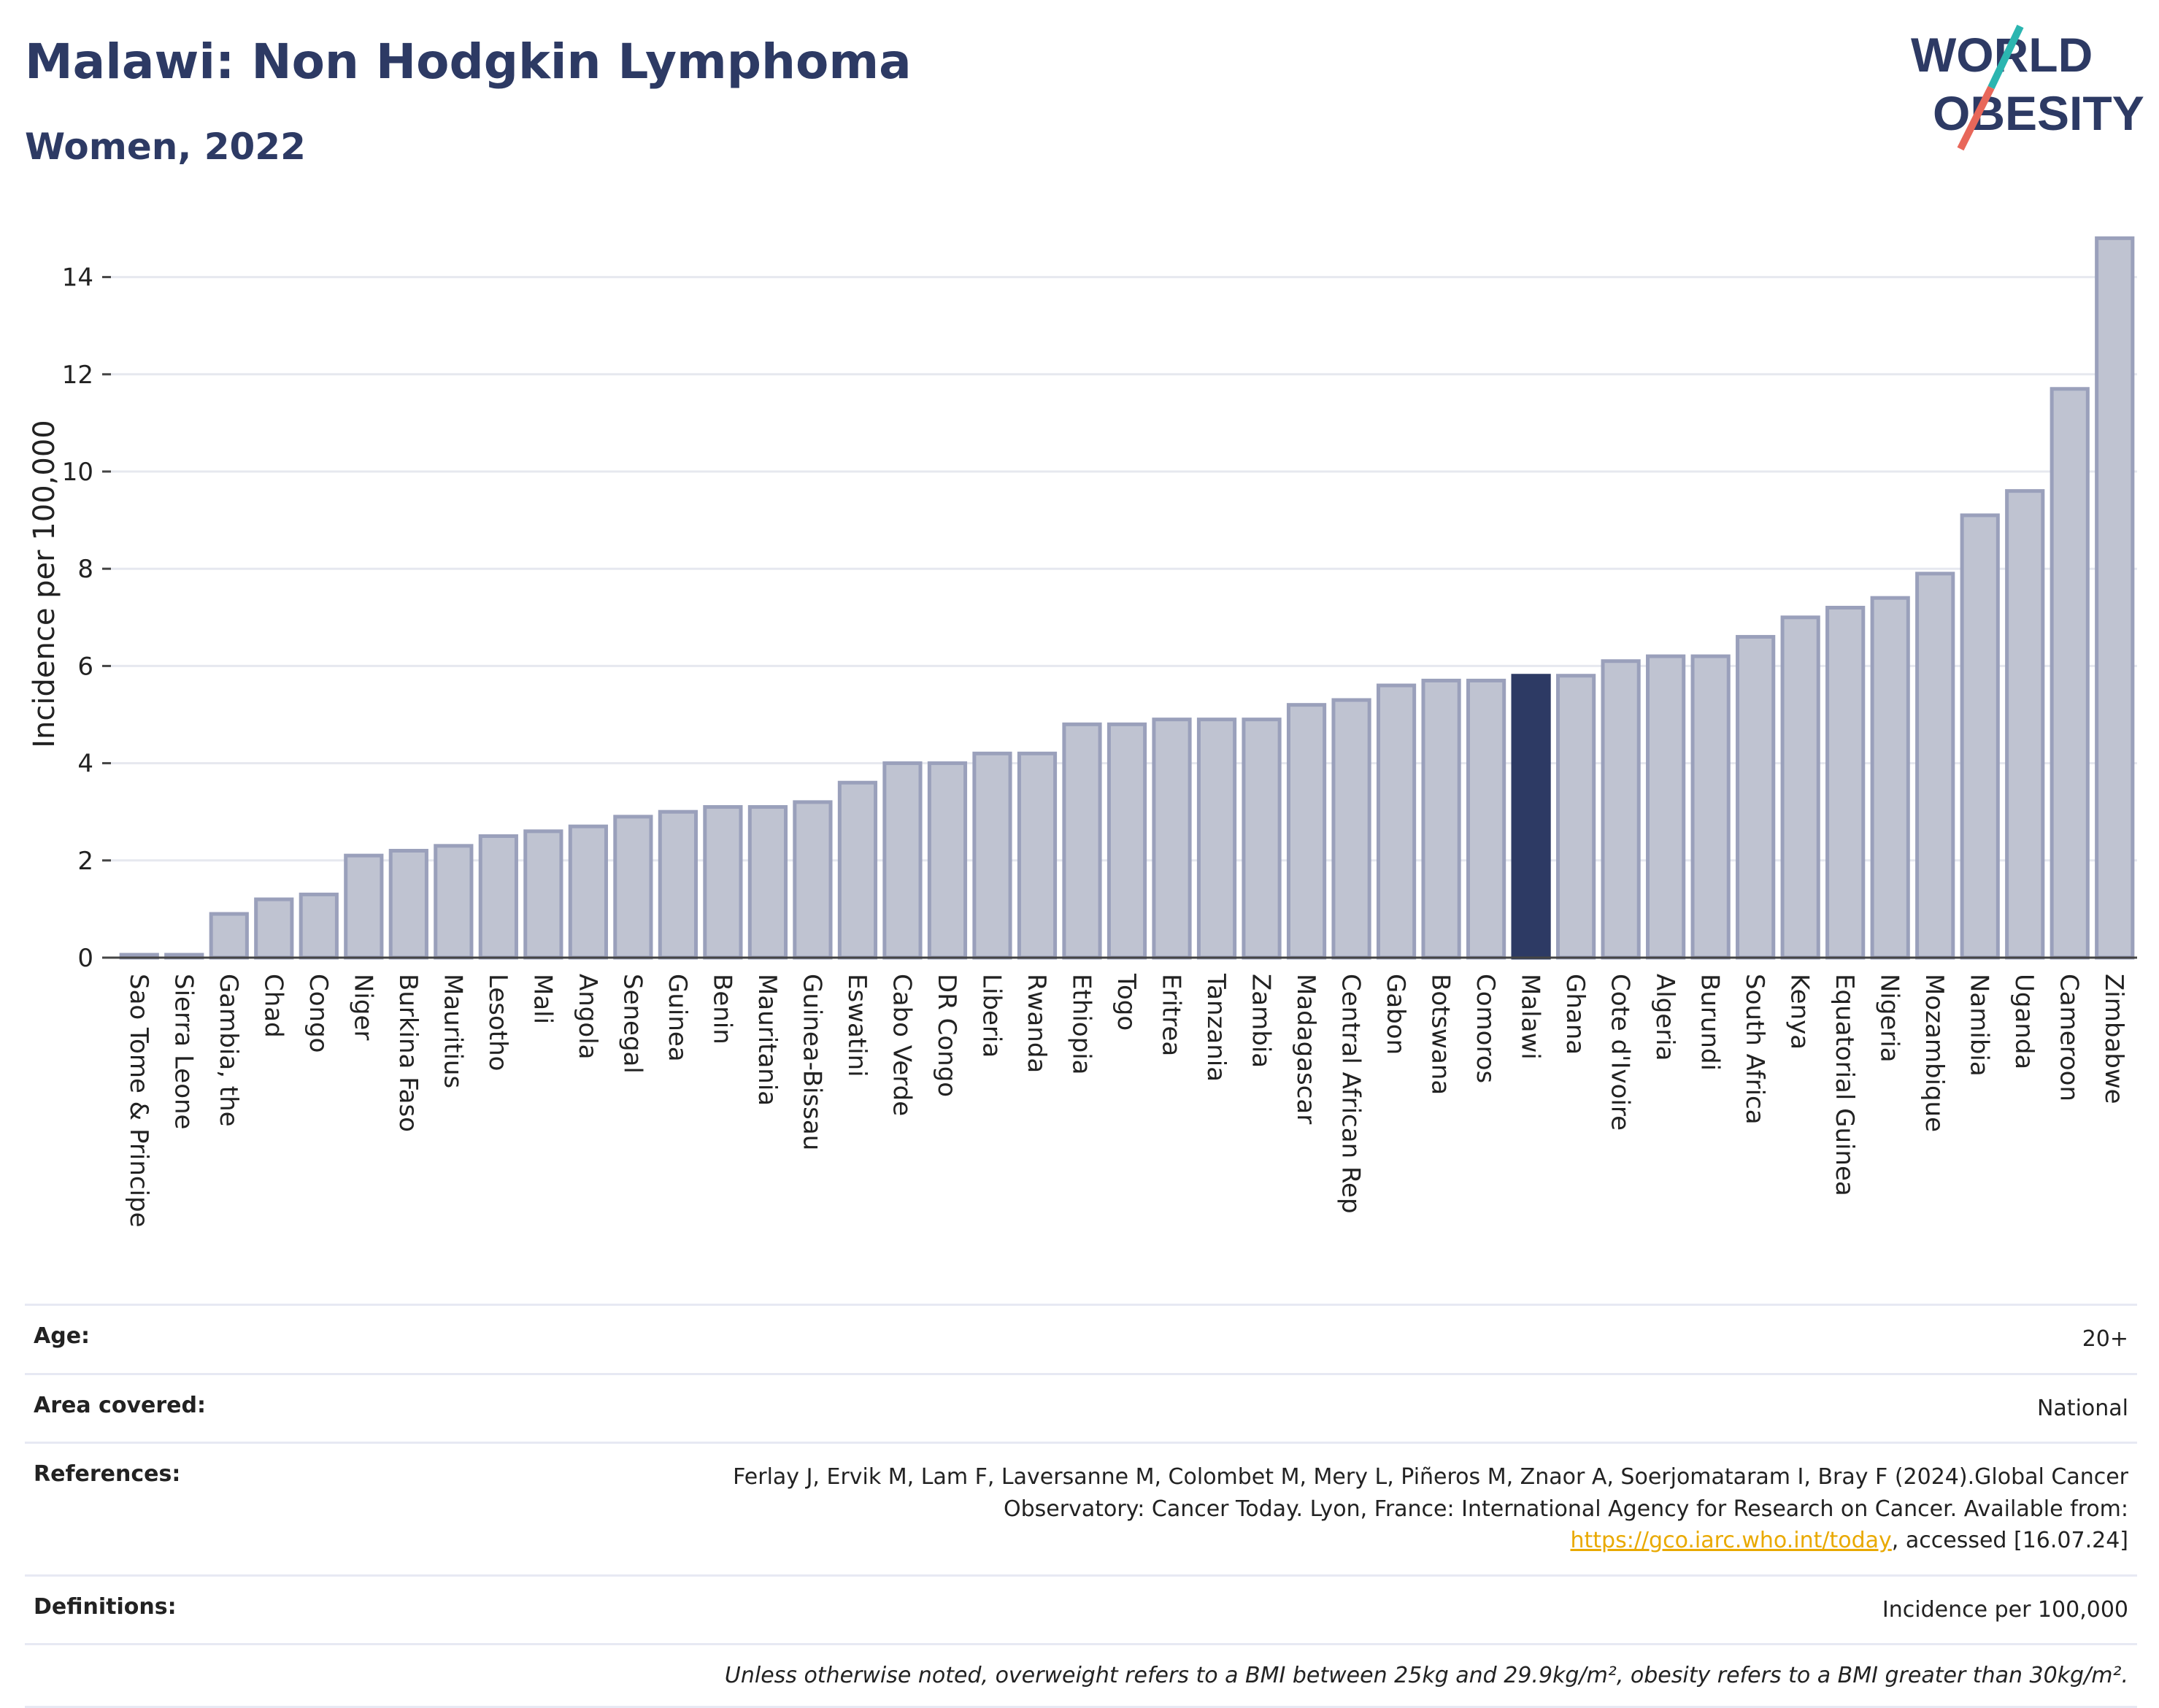 The width and height of the screenshot is (2159, 1708). I want to click on area-label: Area covered:, so click(120, 1405).